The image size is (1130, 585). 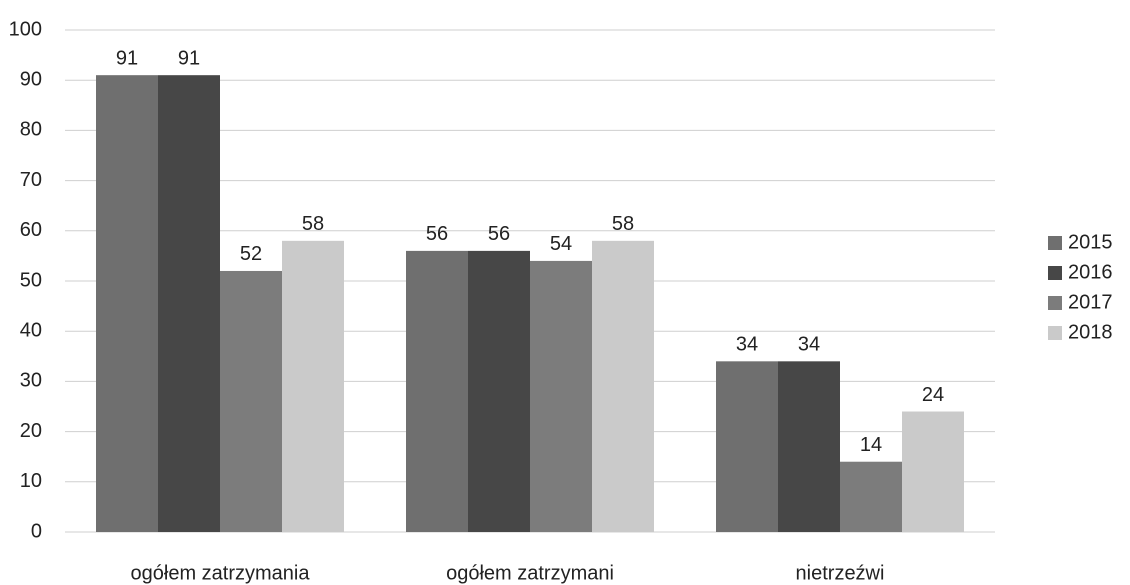 I want to click on legend-label: 2015, so click(x=1090, y=242).